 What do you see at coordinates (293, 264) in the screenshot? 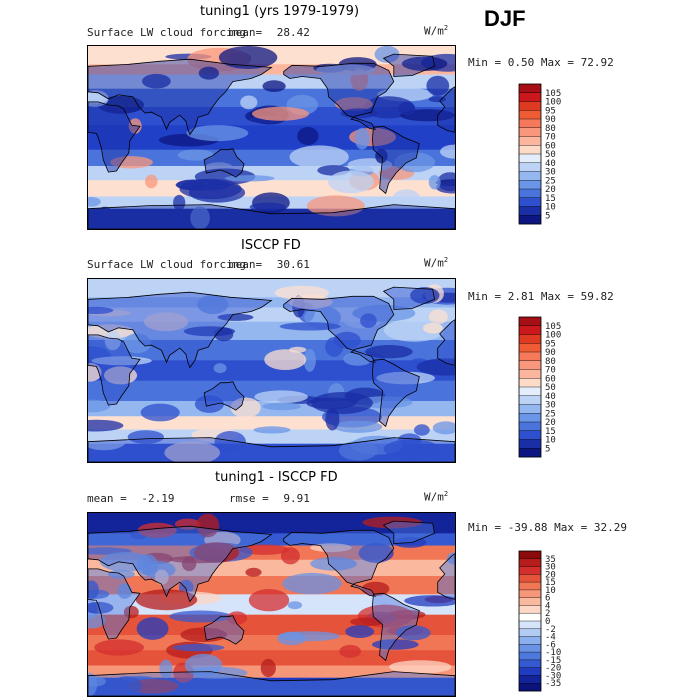
I see `panel-2-mean-value: 30.61` at bounding box center [293, 264].